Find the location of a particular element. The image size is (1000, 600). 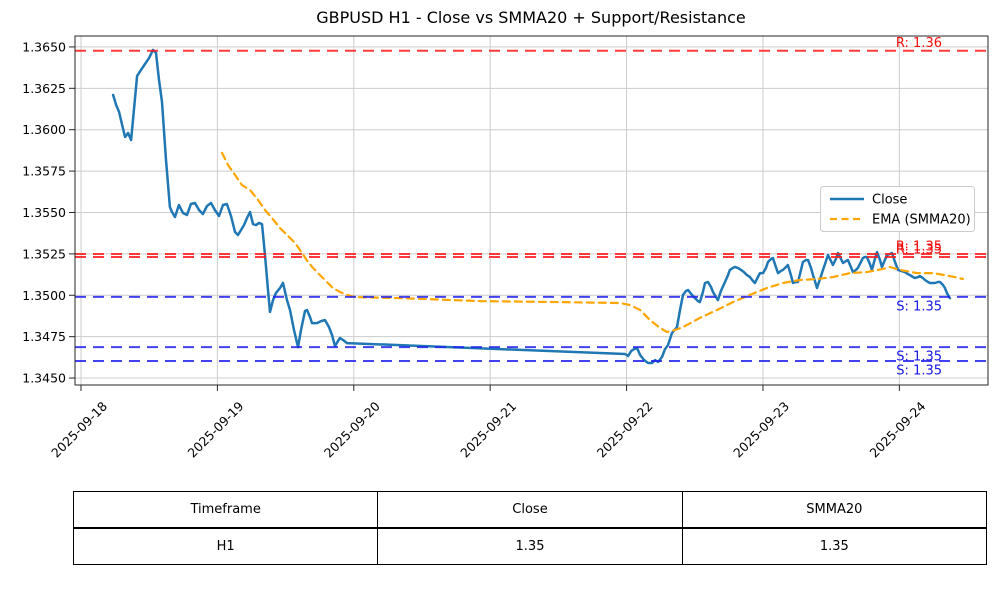

y-tick-label: 1.3500 is located at coordinates (44, 295).